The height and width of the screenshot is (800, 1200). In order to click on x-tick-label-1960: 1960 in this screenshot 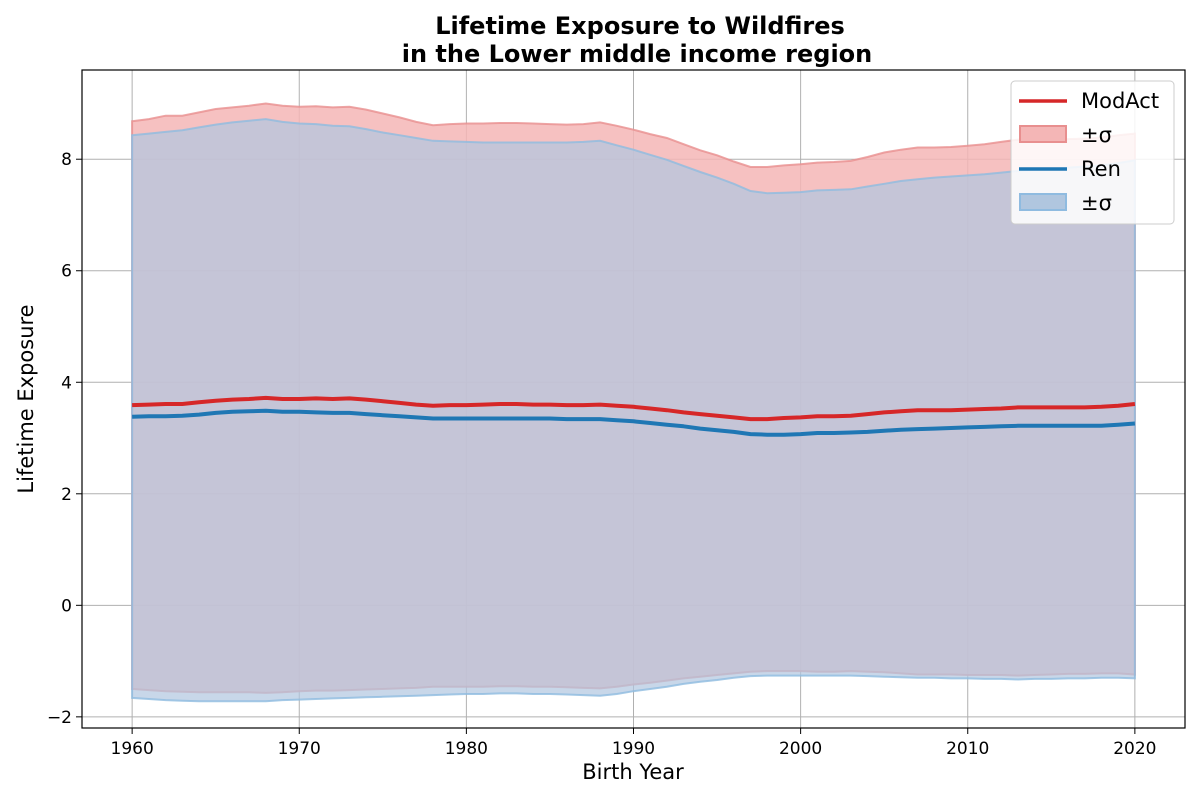, I will do `click(132, 749)`.